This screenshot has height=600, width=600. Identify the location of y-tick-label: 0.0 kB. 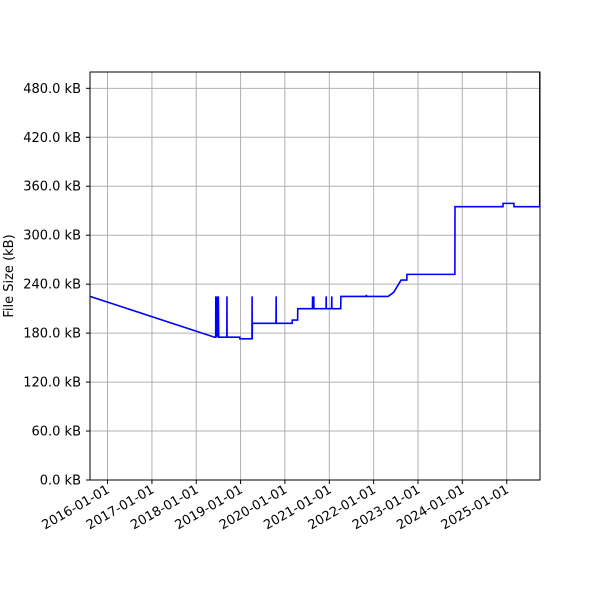
(60, 481).